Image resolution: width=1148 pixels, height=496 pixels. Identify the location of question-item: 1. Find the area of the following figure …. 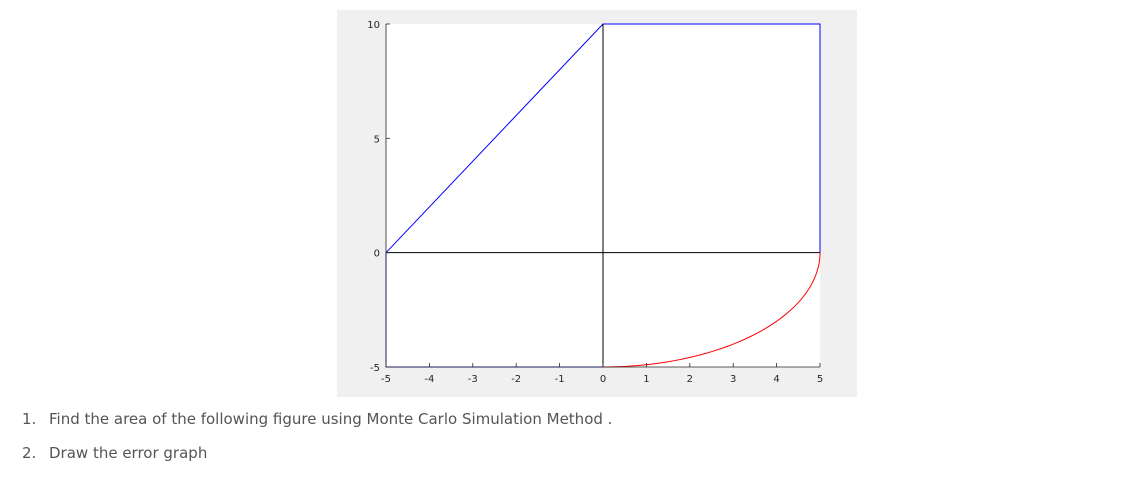
(317, 423).